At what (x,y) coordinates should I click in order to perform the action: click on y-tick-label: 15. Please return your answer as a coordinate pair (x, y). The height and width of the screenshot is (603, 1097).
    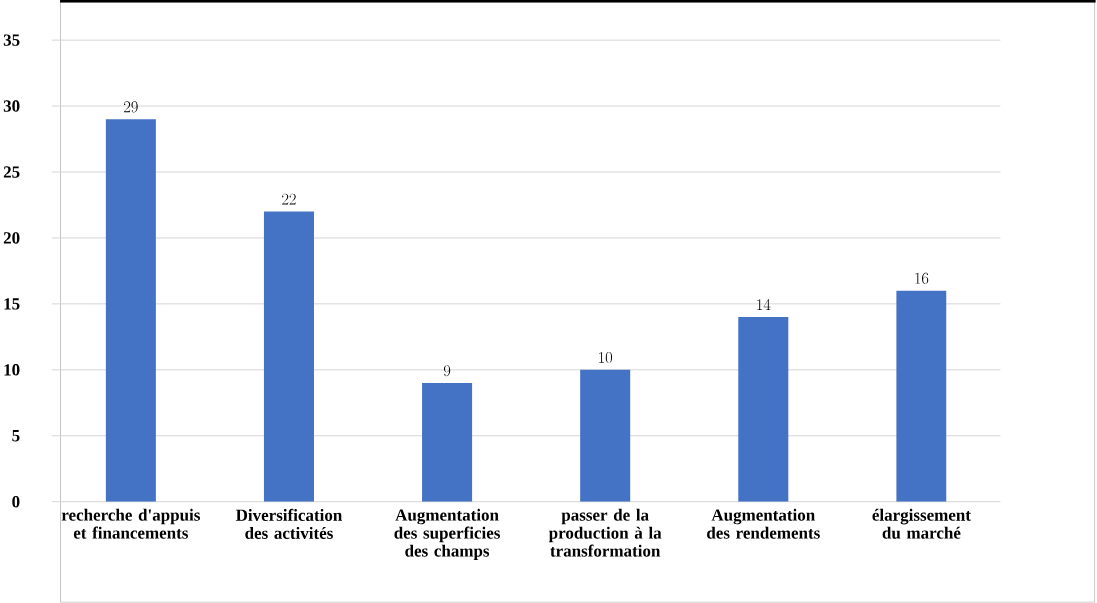
    Looking at the image, I should click on (12, 304).